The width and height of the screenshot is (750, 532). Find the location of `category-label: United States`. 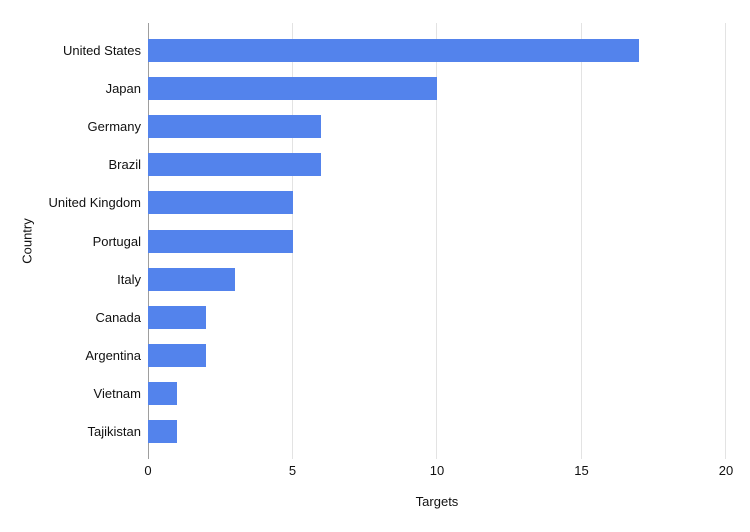

category-label: United States is located at coordinates (101, 50).